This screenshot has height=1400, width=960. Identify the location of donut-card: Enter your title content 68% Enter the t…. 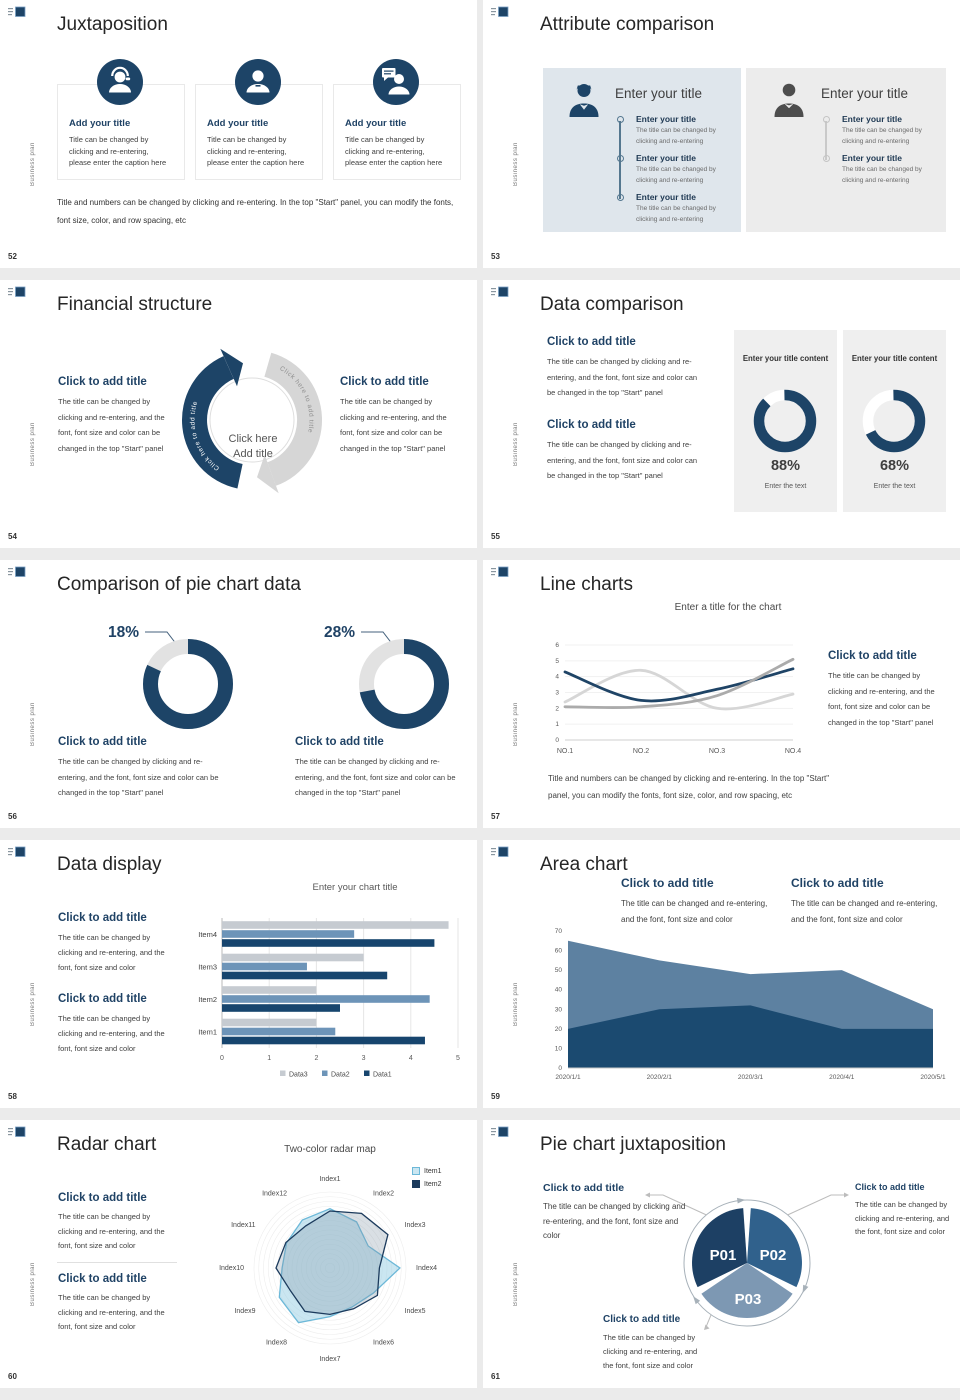
(894, 421).